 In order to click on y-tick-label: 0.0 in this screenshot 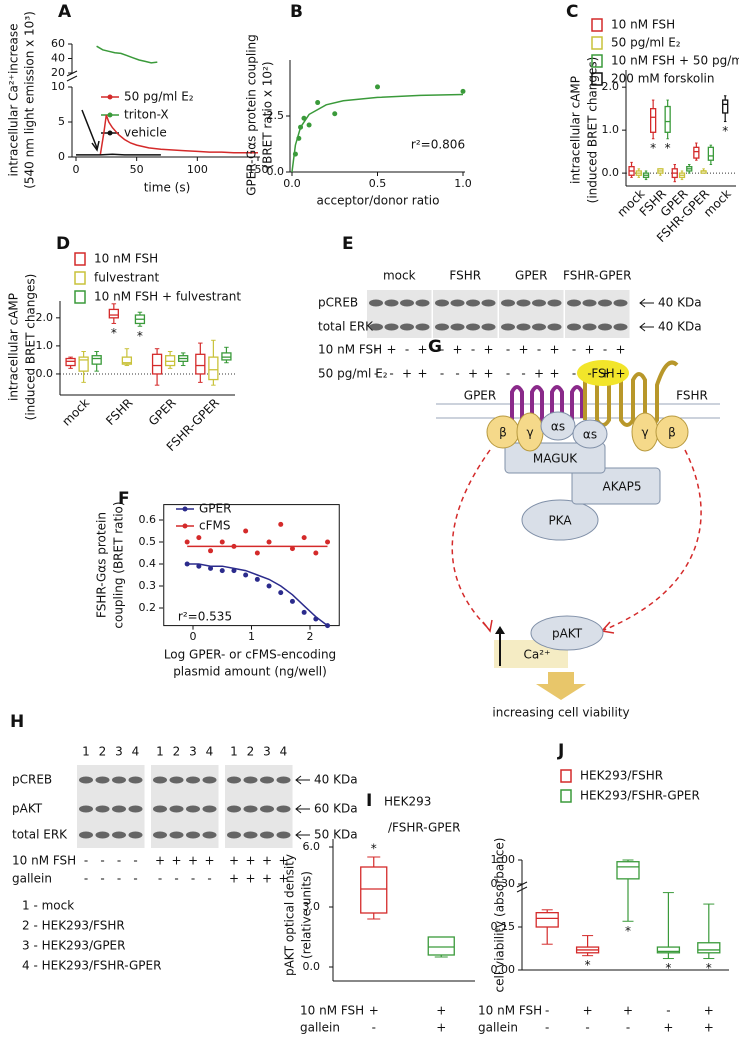, I will do `click(276, 171)`.